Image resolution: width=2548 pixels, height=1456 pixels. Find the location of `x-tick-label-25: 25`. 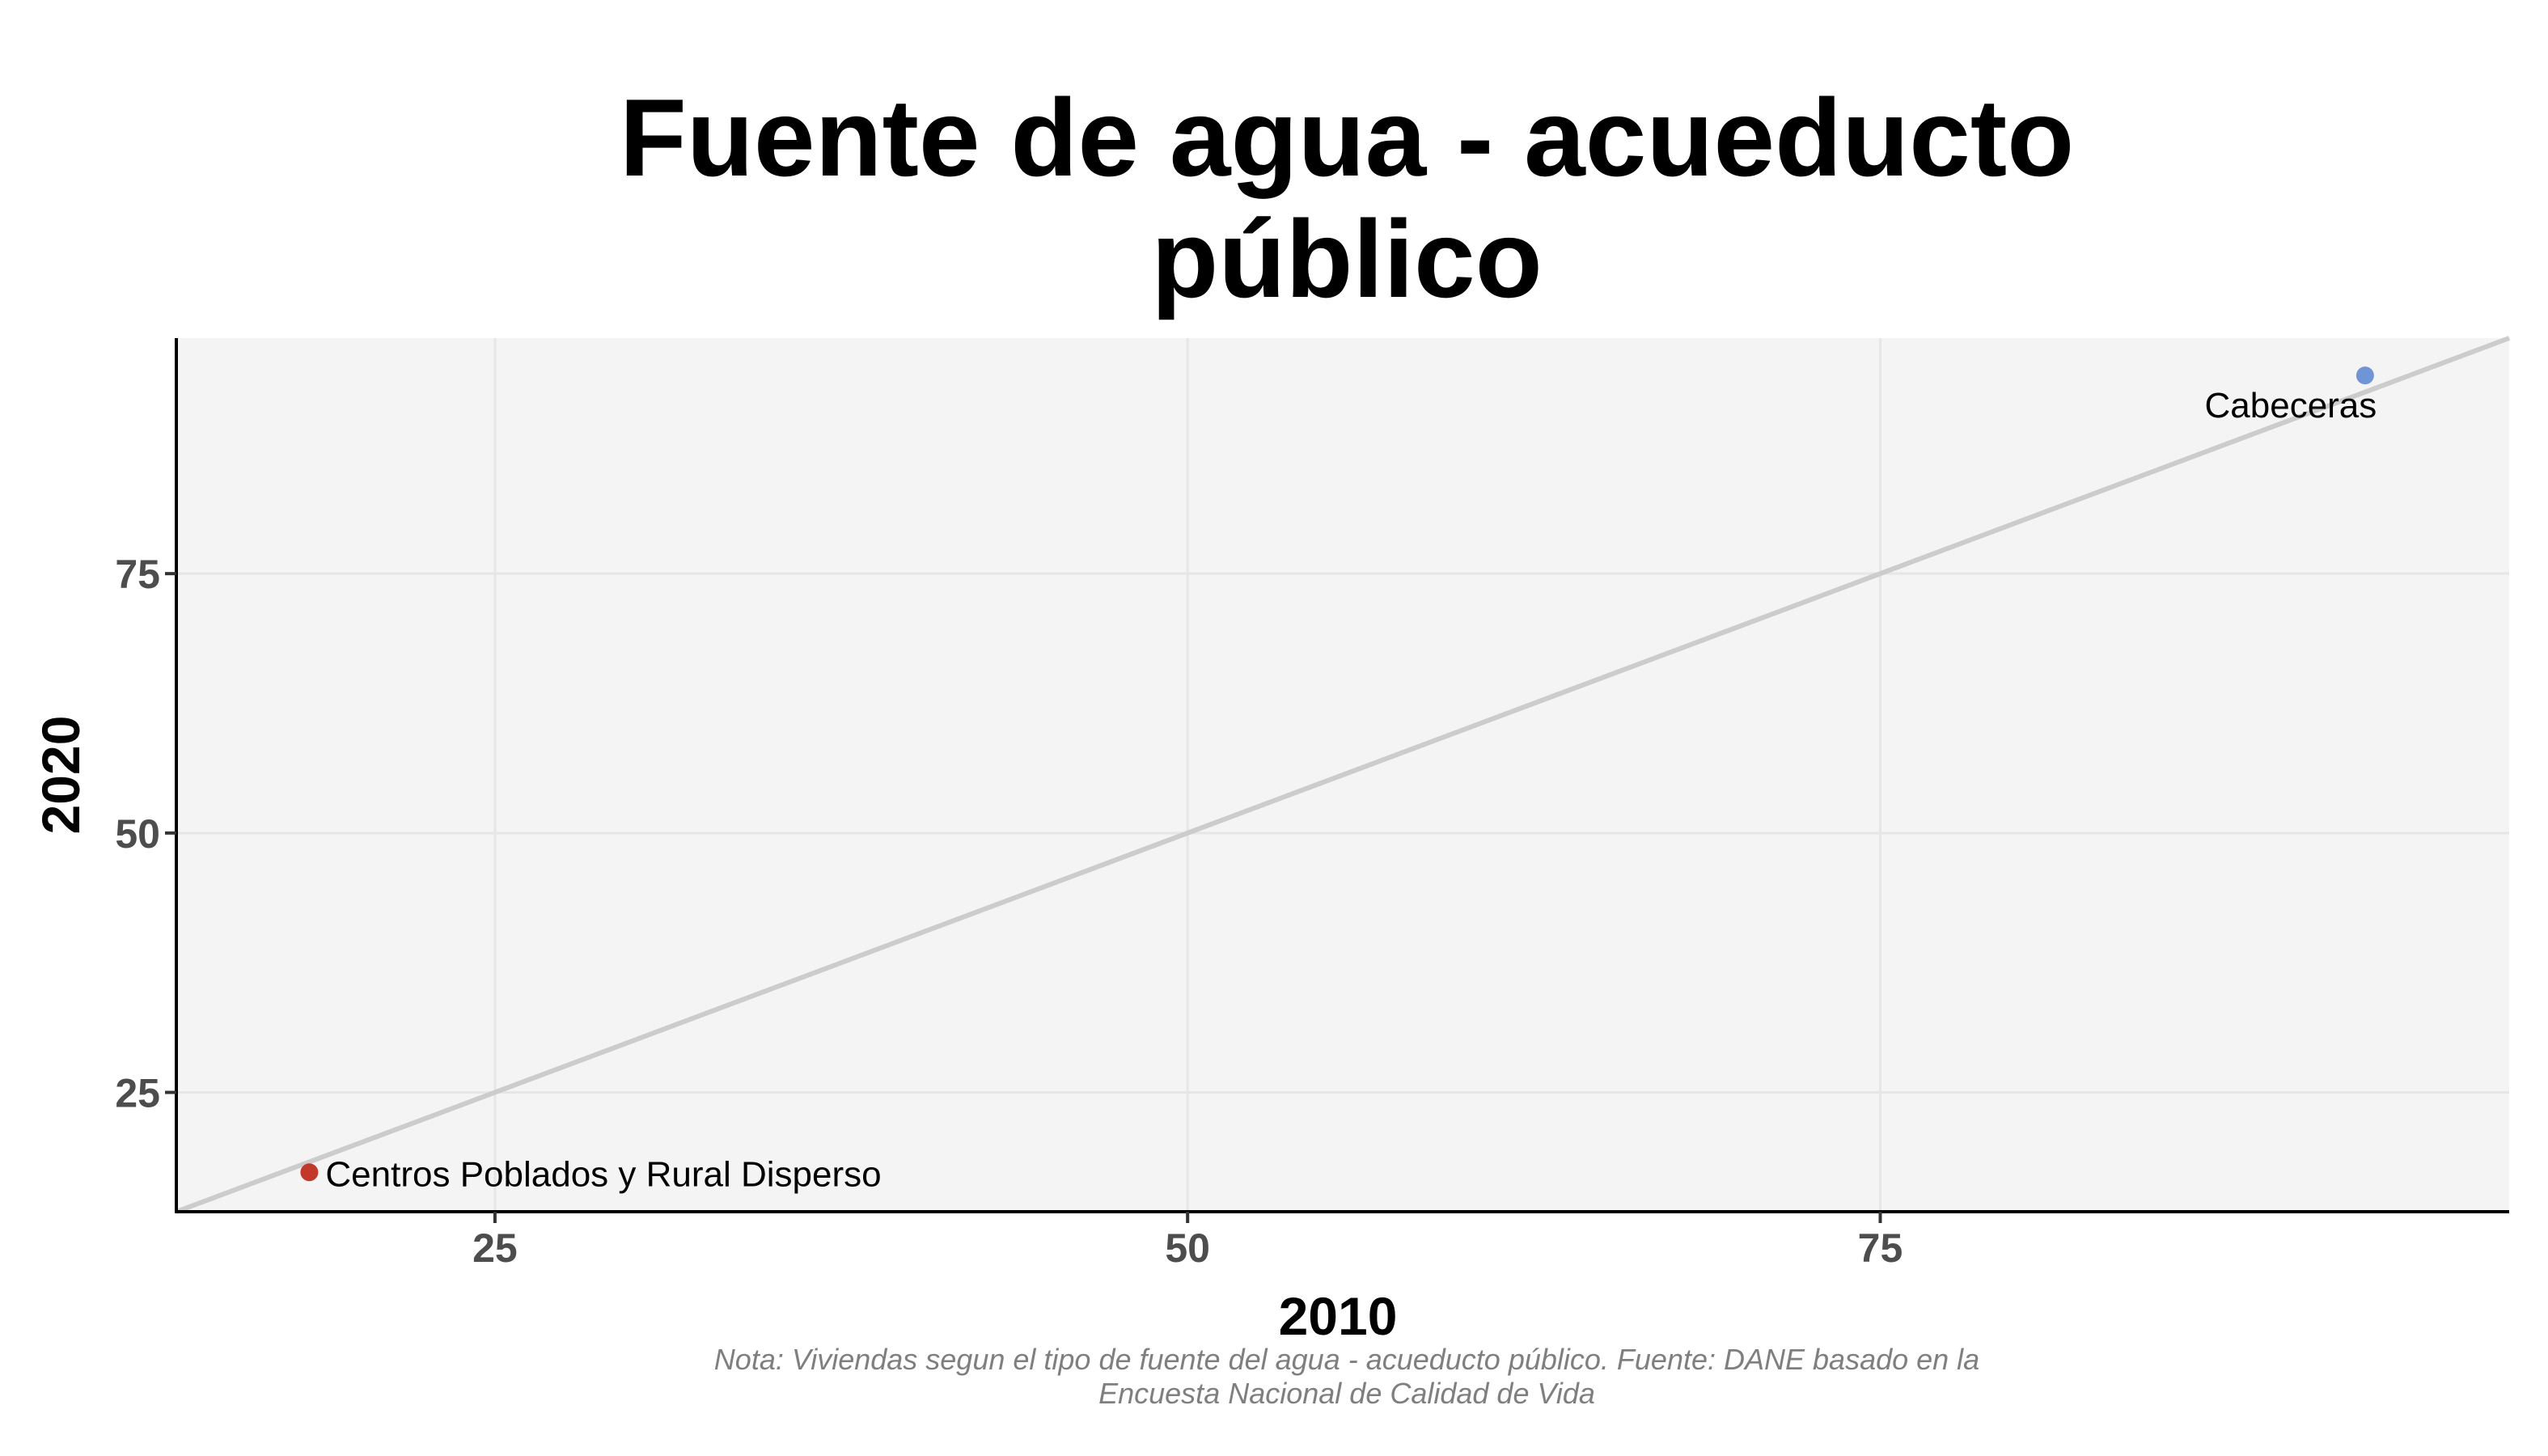

x-tick-label-25: 25 is located at coordinates (495, 1248).